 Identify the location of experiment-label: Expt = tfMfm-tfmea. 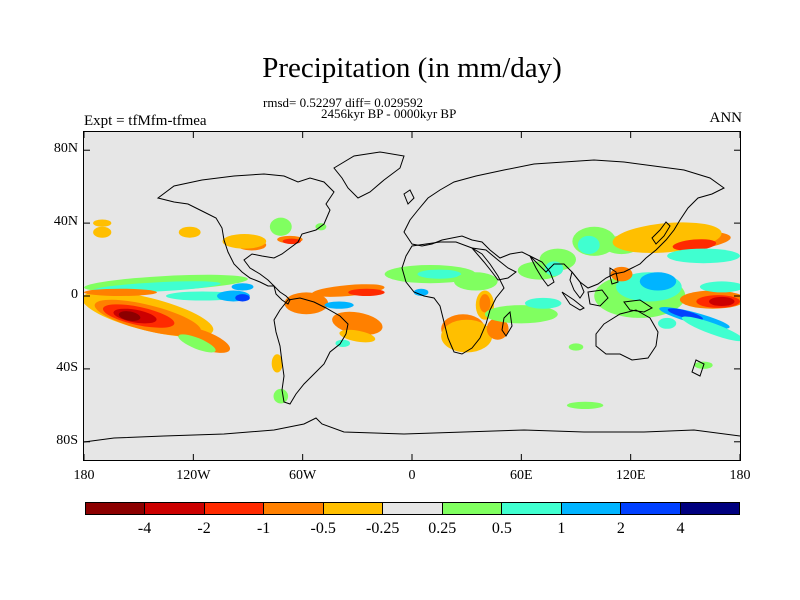
(145, 121).